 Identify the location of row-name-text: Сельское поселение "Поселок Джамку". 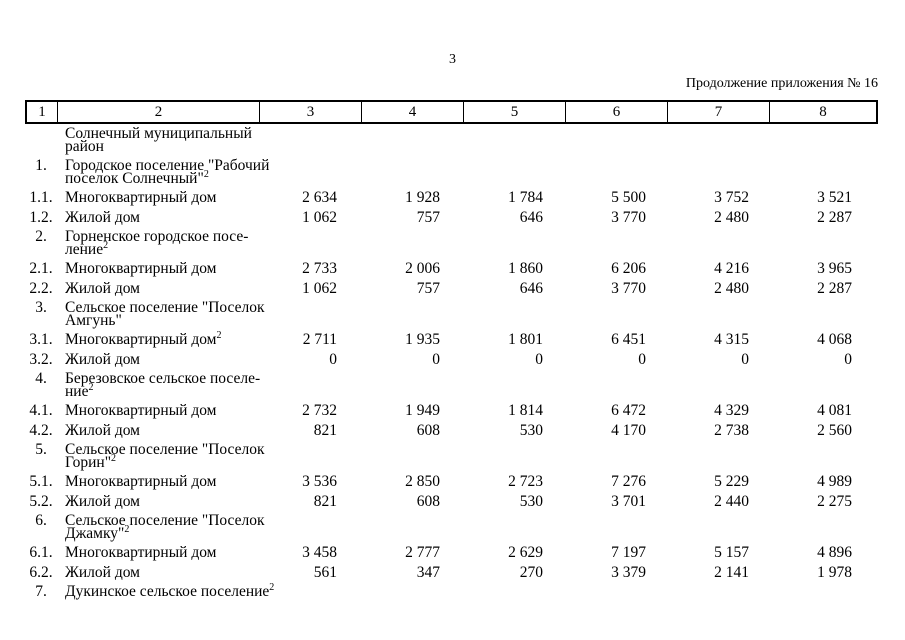
(165, 527).